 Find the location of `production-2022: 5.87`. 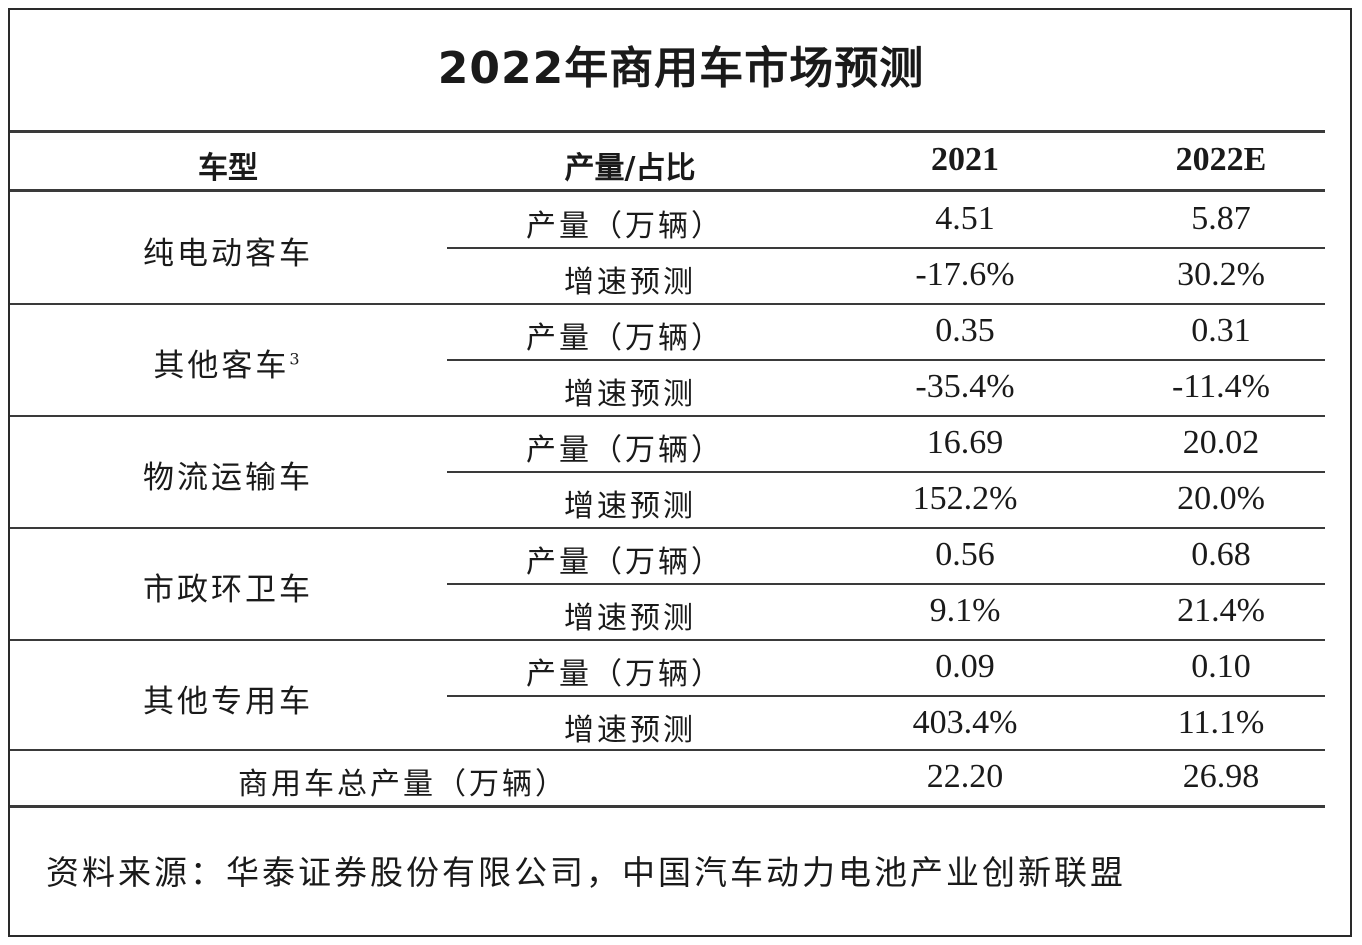

production-2022: 5.87 is located at coordinates (1221, 218).